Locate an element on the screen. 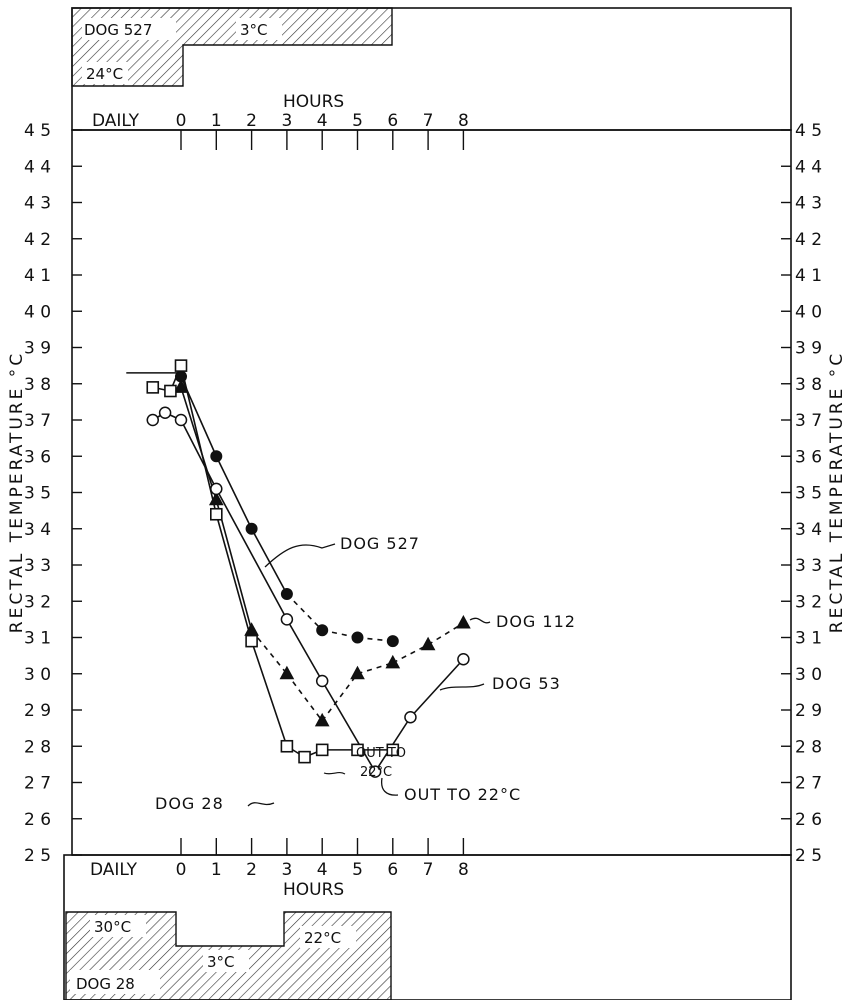 The image size is (851, 1000). x-tick-label-top: 7 is located at coordinates (428, 121).